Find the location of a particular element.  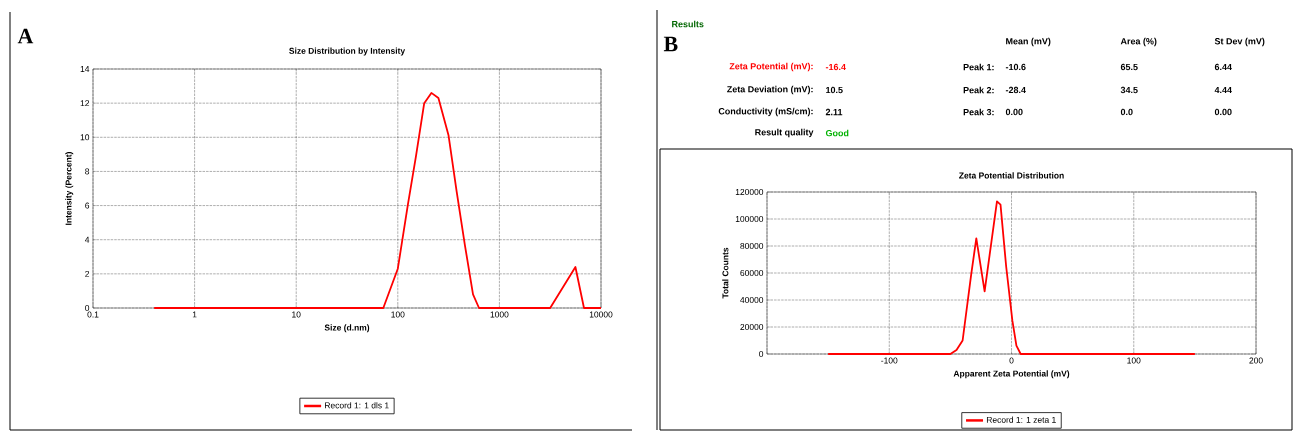

y-tick-label: 8 is located at coordinates (87, 171).